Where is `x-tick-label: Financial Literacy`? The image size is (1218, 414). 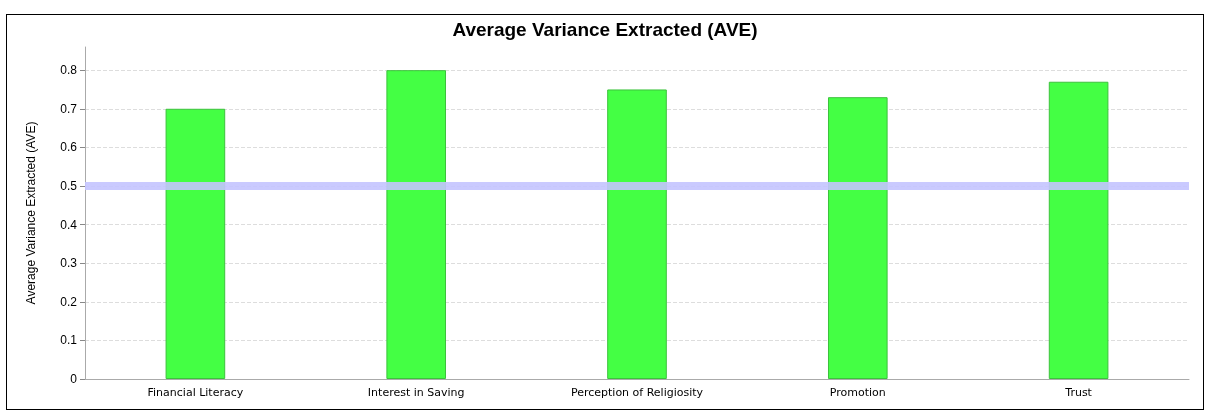 x-tick-label: Financial Literacy is located at coordinates (195, 392).